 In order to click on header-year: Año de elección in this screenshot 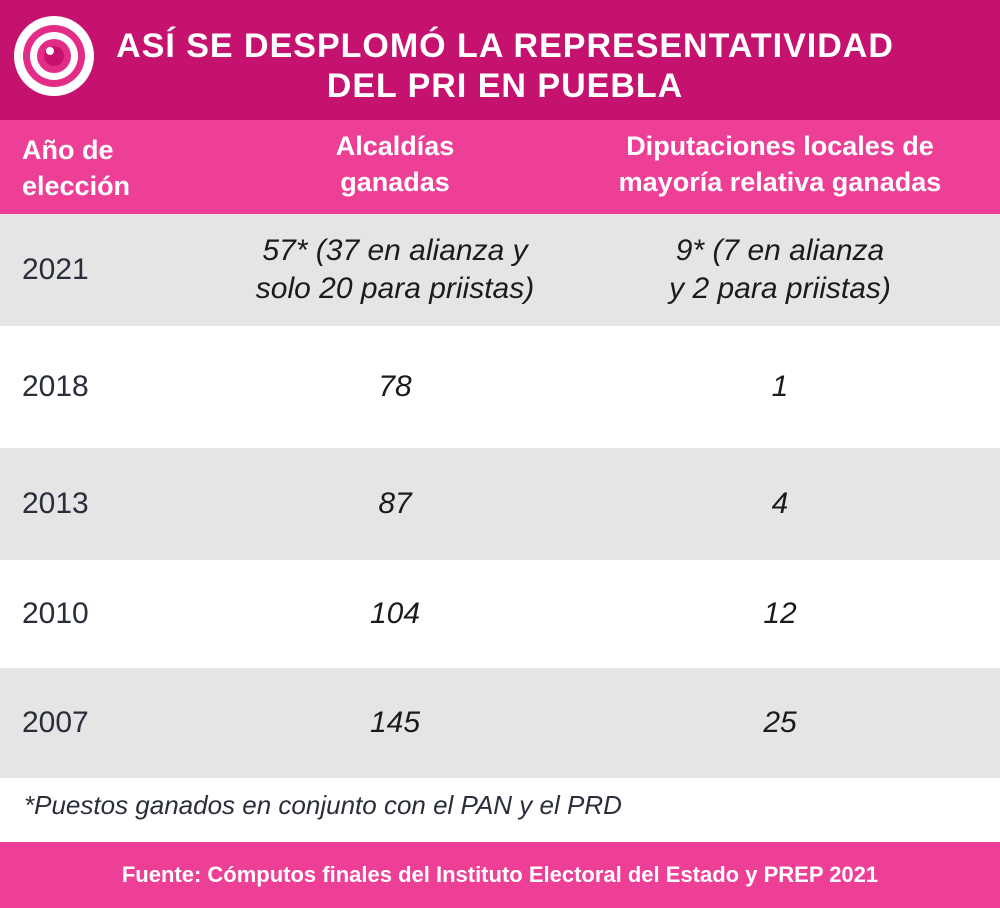, I will do `click(132, 168)`.